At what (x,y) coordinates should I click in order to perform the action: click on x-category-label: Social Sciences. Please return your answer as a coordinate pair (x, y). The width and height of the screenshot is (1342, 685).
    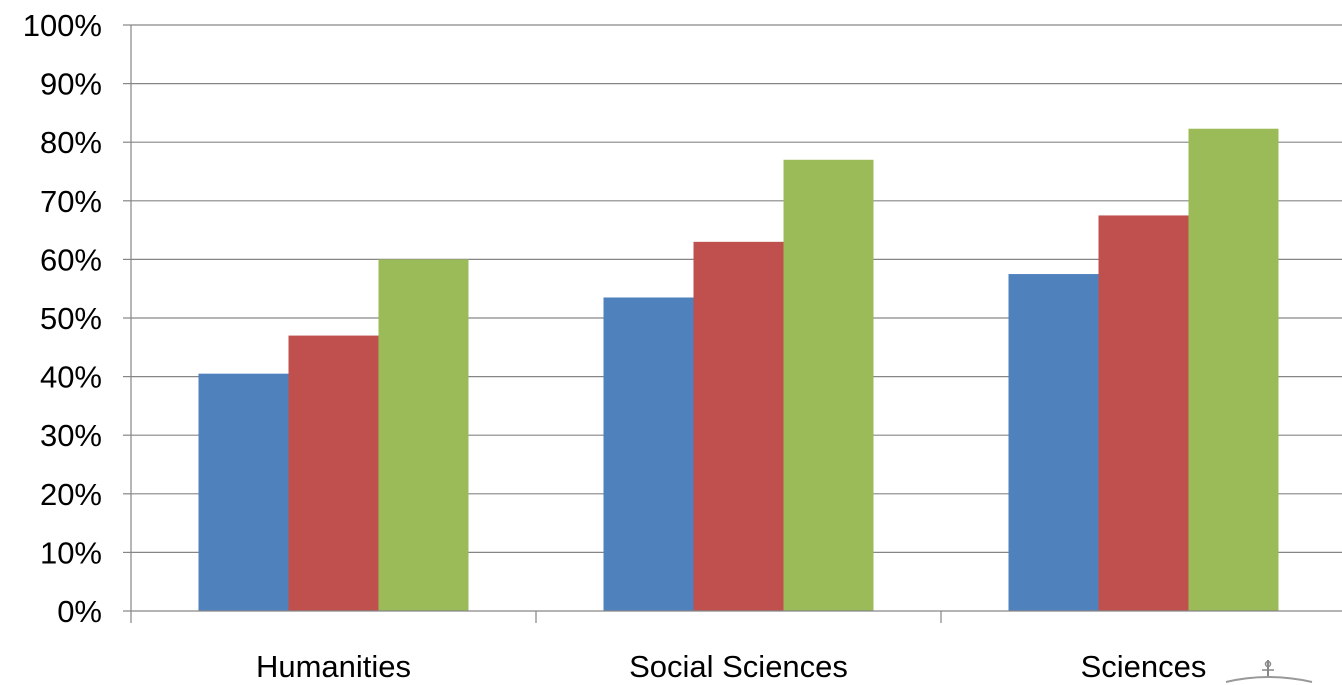
    Looking at the image, I should click on (738, 666).